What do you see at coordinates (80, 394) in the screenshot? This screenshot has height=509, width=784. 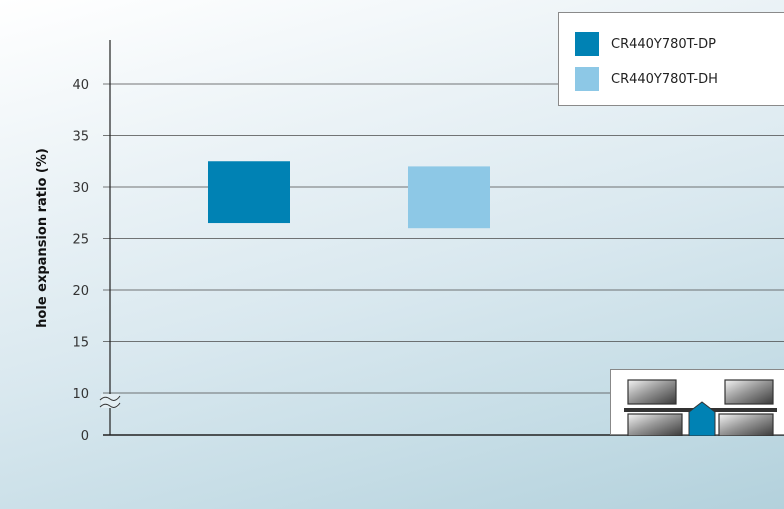 I see `y-tick-label-10: 10` at bounding box center [80, 394].